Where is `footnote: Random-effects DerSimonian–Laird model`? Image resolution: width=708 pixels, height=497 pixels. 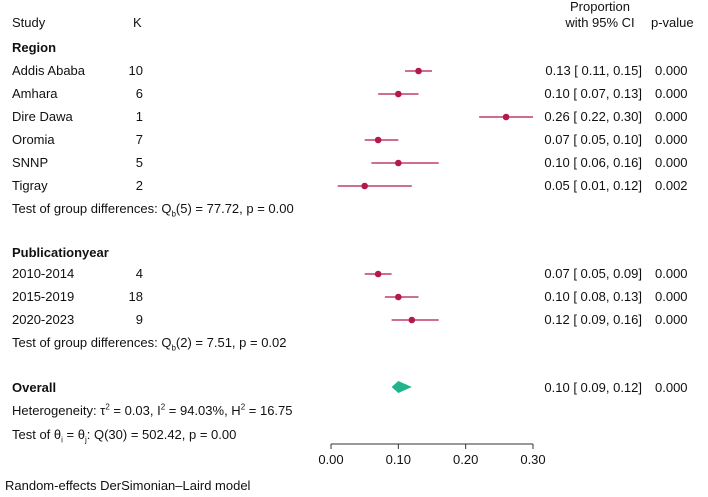 footnote: Random-effects DerSimonian–Laird model is located at coordinates (128, 485).